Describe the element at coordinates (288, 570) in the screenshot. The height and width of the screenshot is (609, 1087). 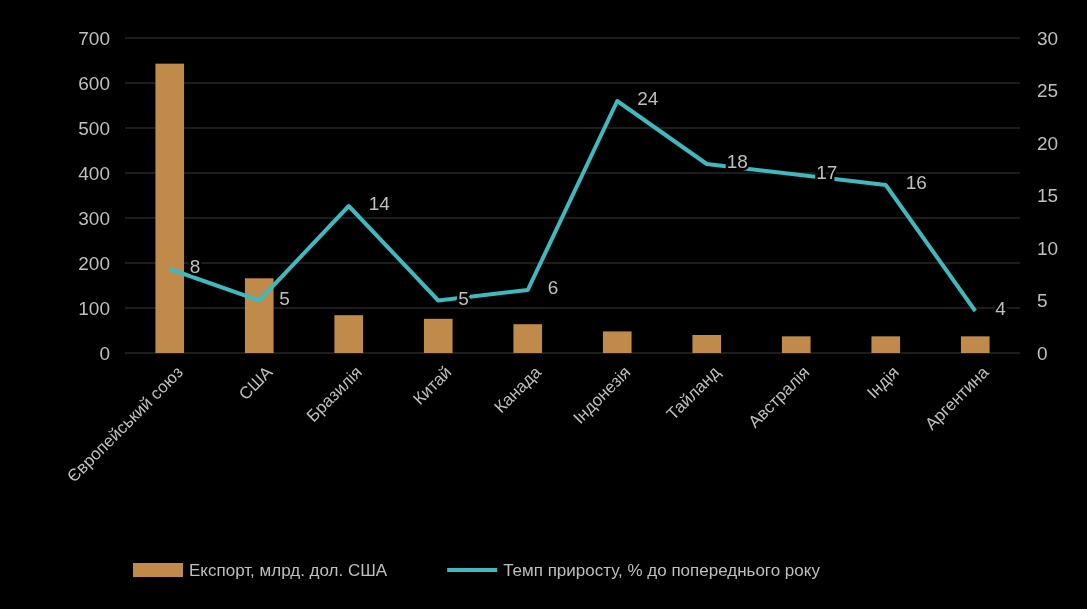
I see `legend-label: Експорт, млрд. дол. США` at that location.